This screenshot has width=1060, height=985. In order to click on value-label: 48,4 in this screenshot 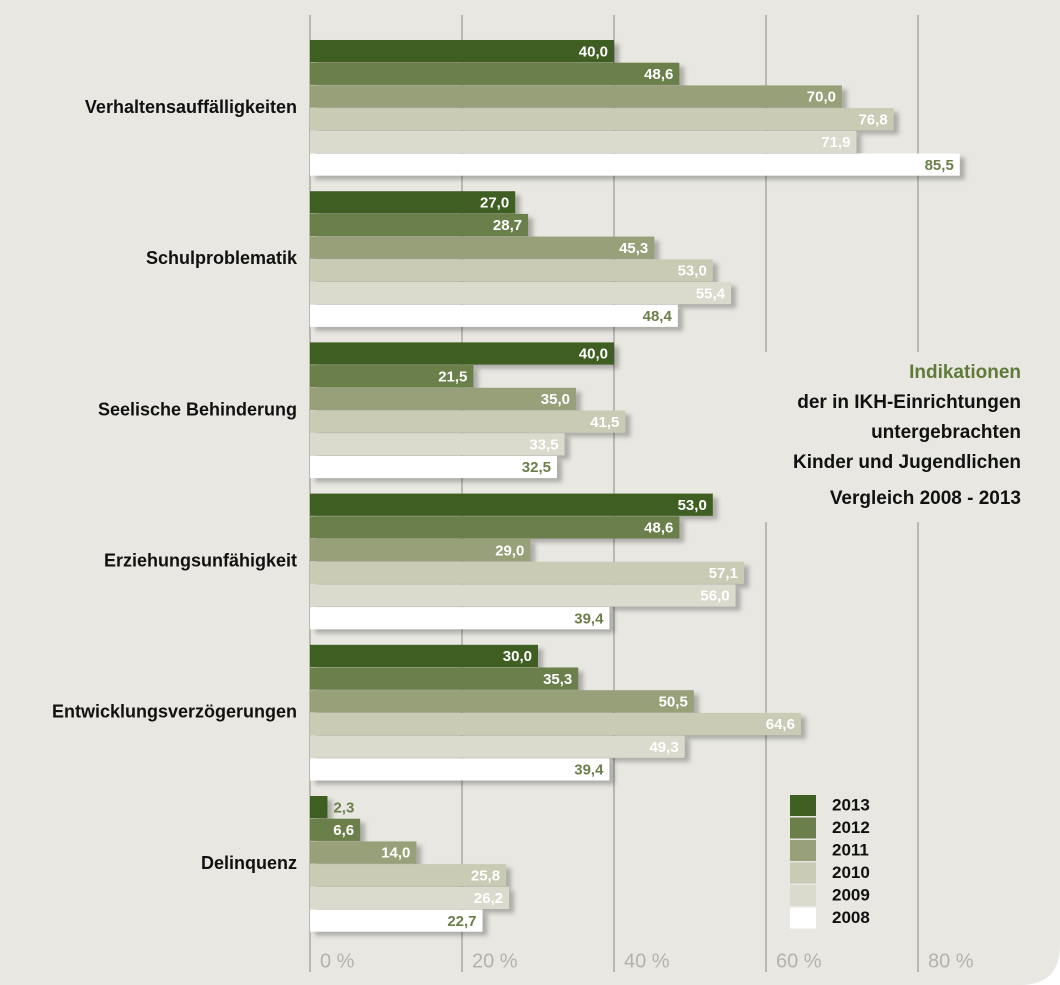, I will do `click(658, 316)`.